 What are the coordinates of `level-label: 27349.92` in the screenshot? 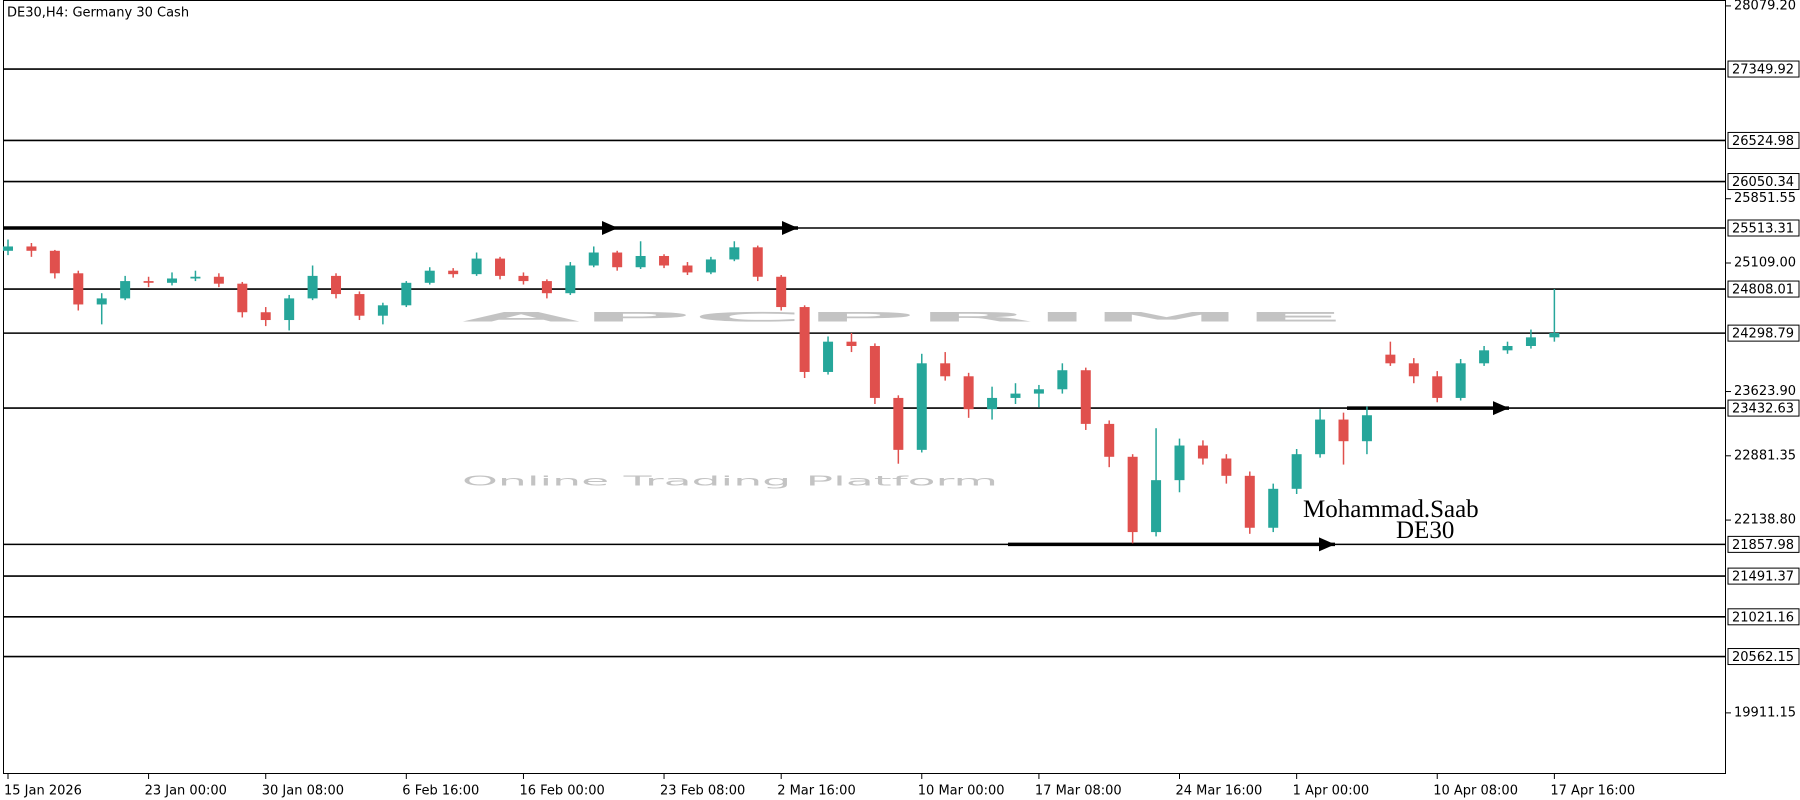 It's located at (1763, 70).